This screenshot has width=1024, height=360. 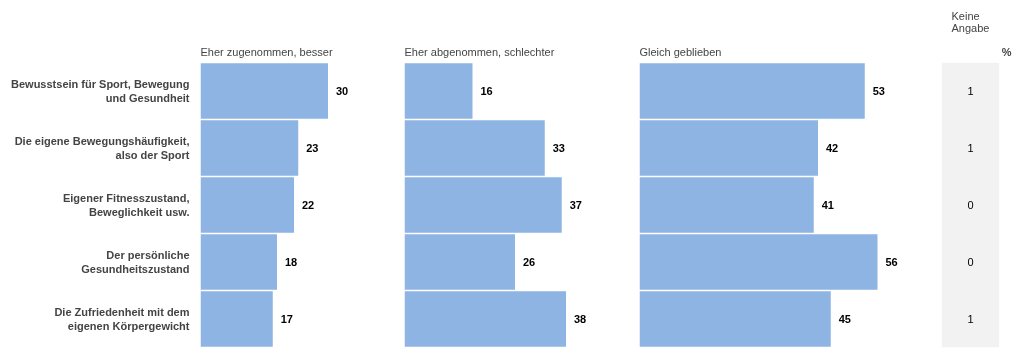 I want to click on data-label: 42, so click(x=832, y=148).